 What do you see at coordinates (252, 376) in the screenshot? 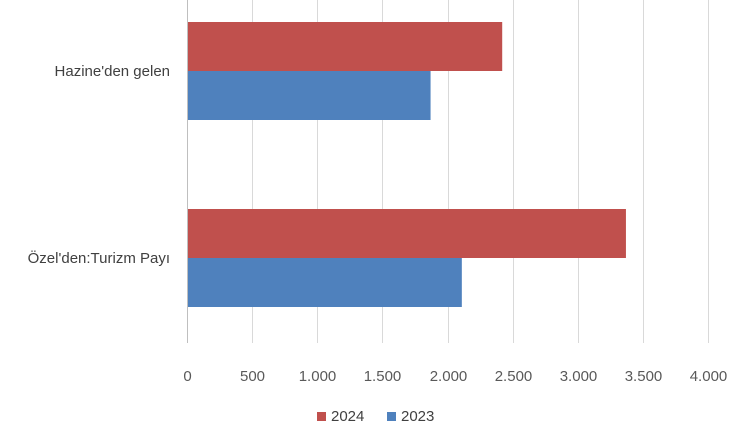
I see `x-tick-label: 500` at bounding box center [252, 376].